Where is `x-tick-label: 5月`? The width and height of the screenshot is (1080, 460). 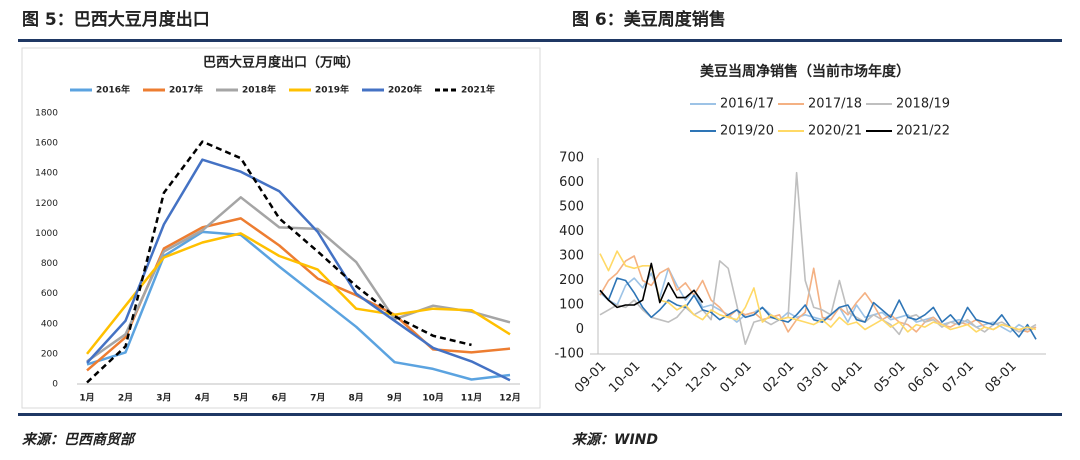
x-tick-label: 5月 is located at coordinates (240, 398).